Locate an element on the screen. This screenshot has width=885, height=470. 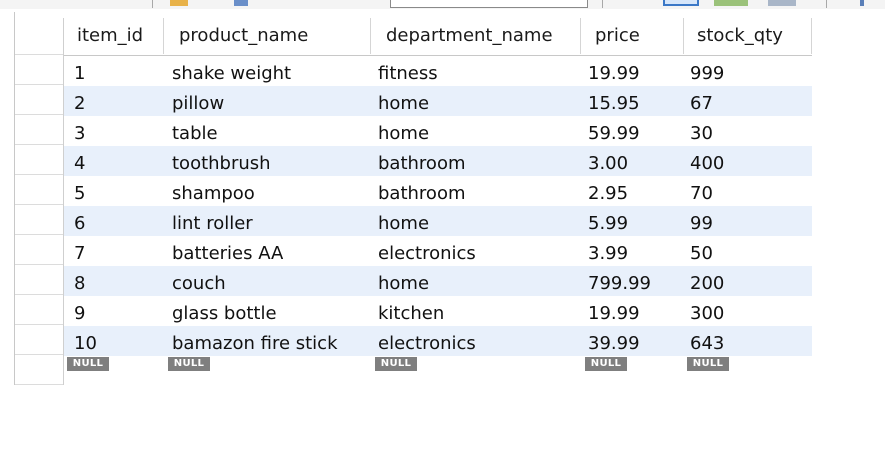
grid-border is located at coordinates (14, 198).